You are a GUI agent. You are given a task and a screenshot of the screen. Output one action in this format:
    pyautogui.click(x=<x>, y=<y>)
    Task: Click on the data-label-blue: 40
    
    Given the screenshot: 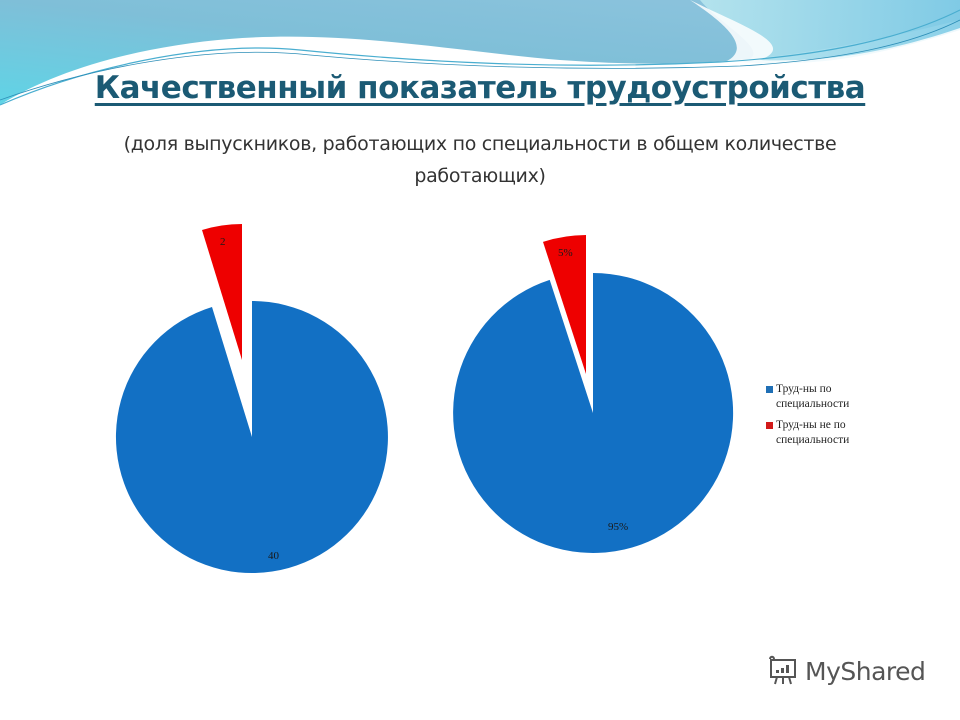 What is the action you would take?
    pyautogui.click(x=273, y=556)
    